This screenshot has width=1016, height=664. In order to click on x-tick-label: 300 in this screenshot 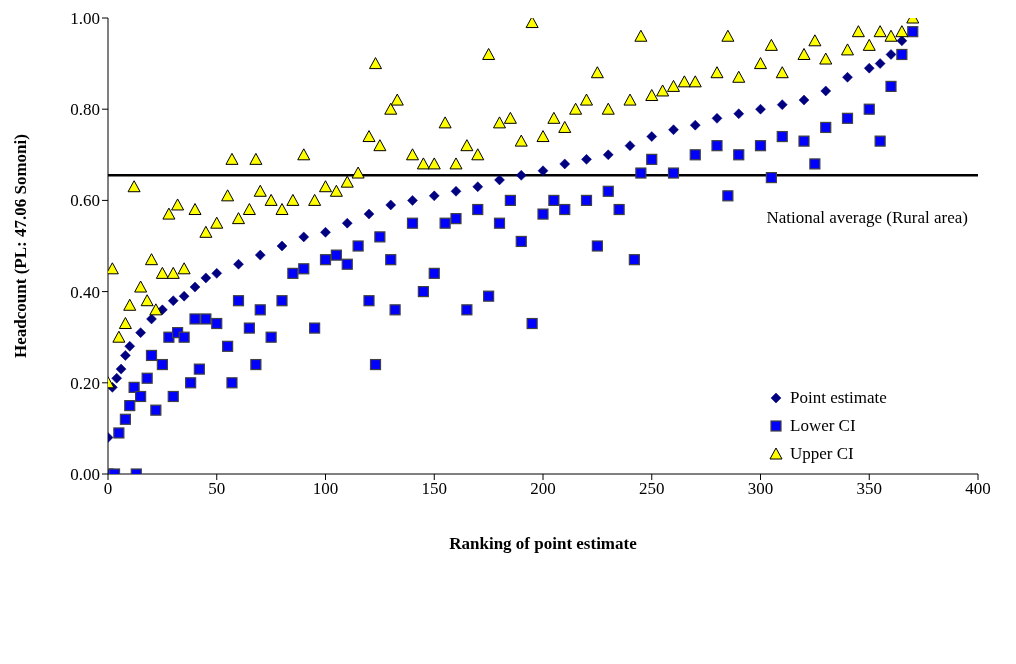, I will do `click(760, 489)`.